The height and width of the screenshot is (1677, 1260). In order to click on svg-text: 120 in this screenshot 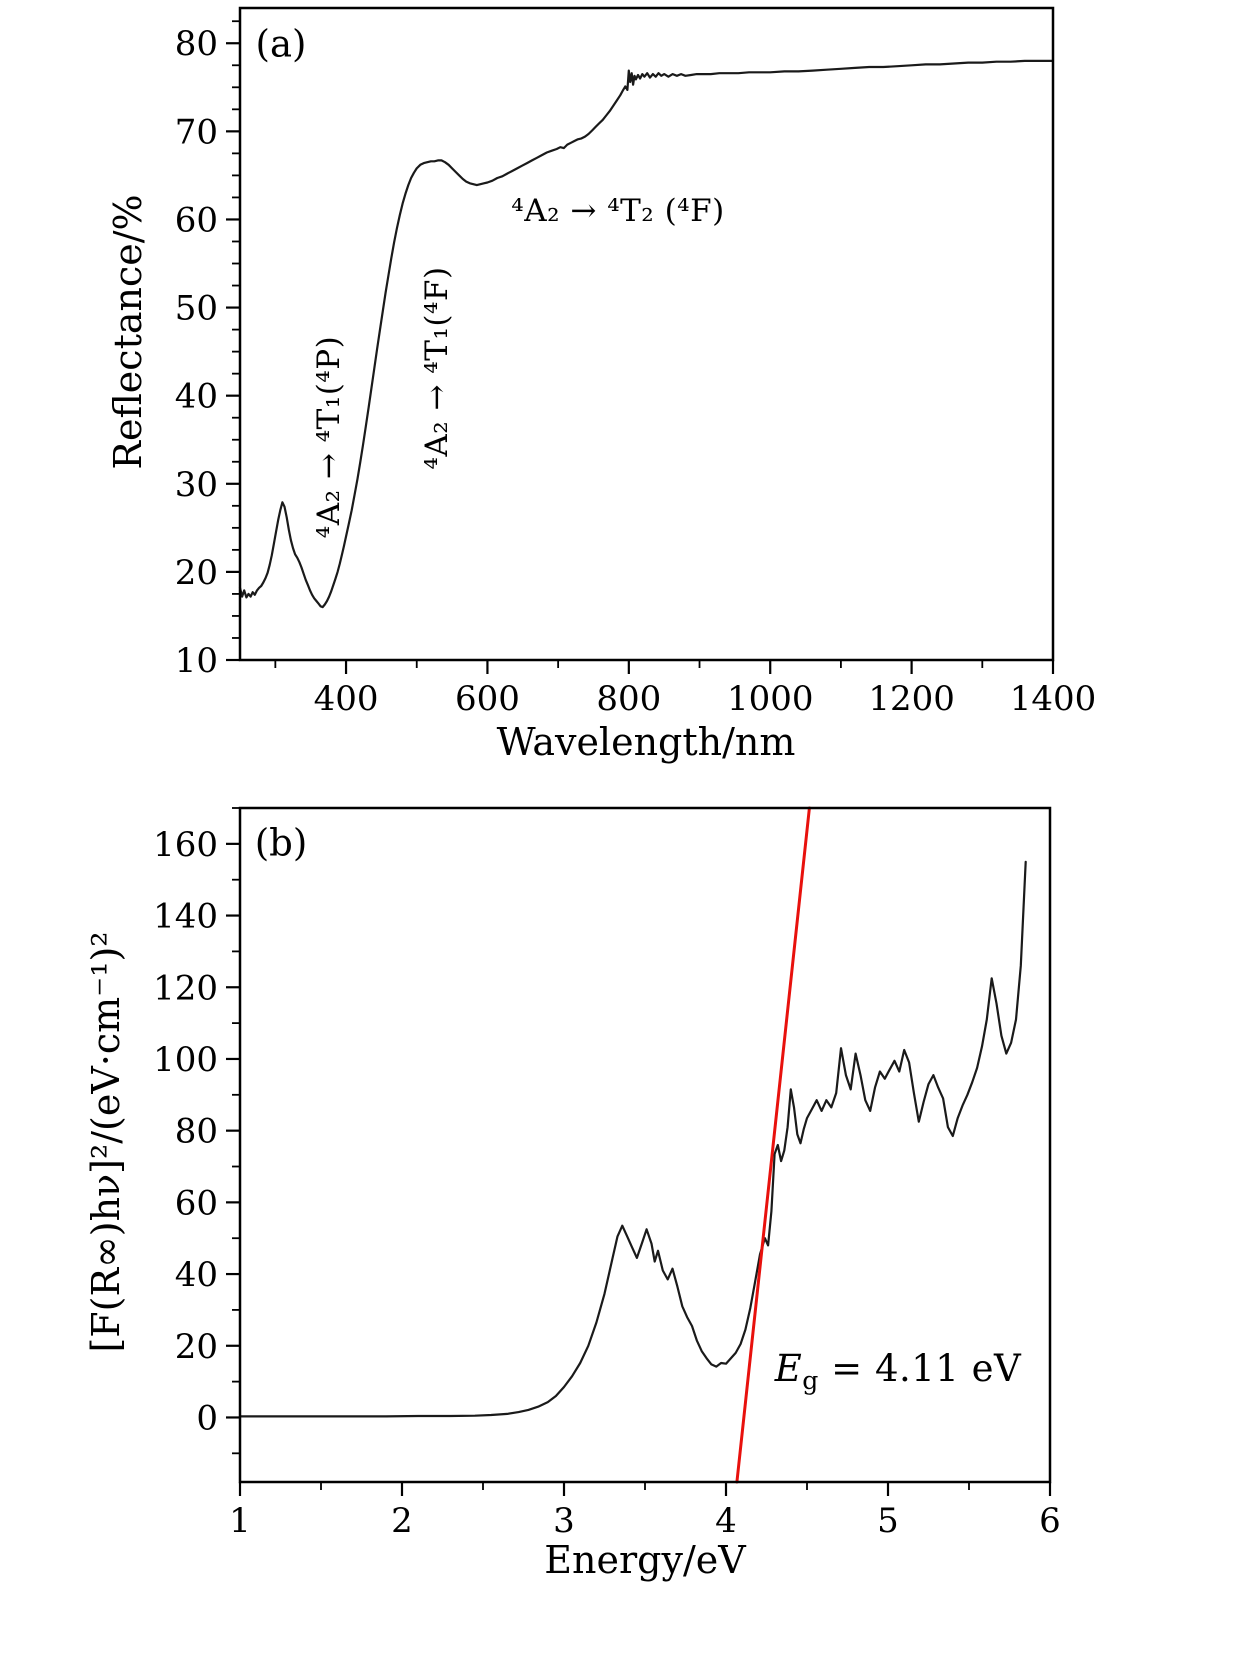, I will do `click(185, 988)`.